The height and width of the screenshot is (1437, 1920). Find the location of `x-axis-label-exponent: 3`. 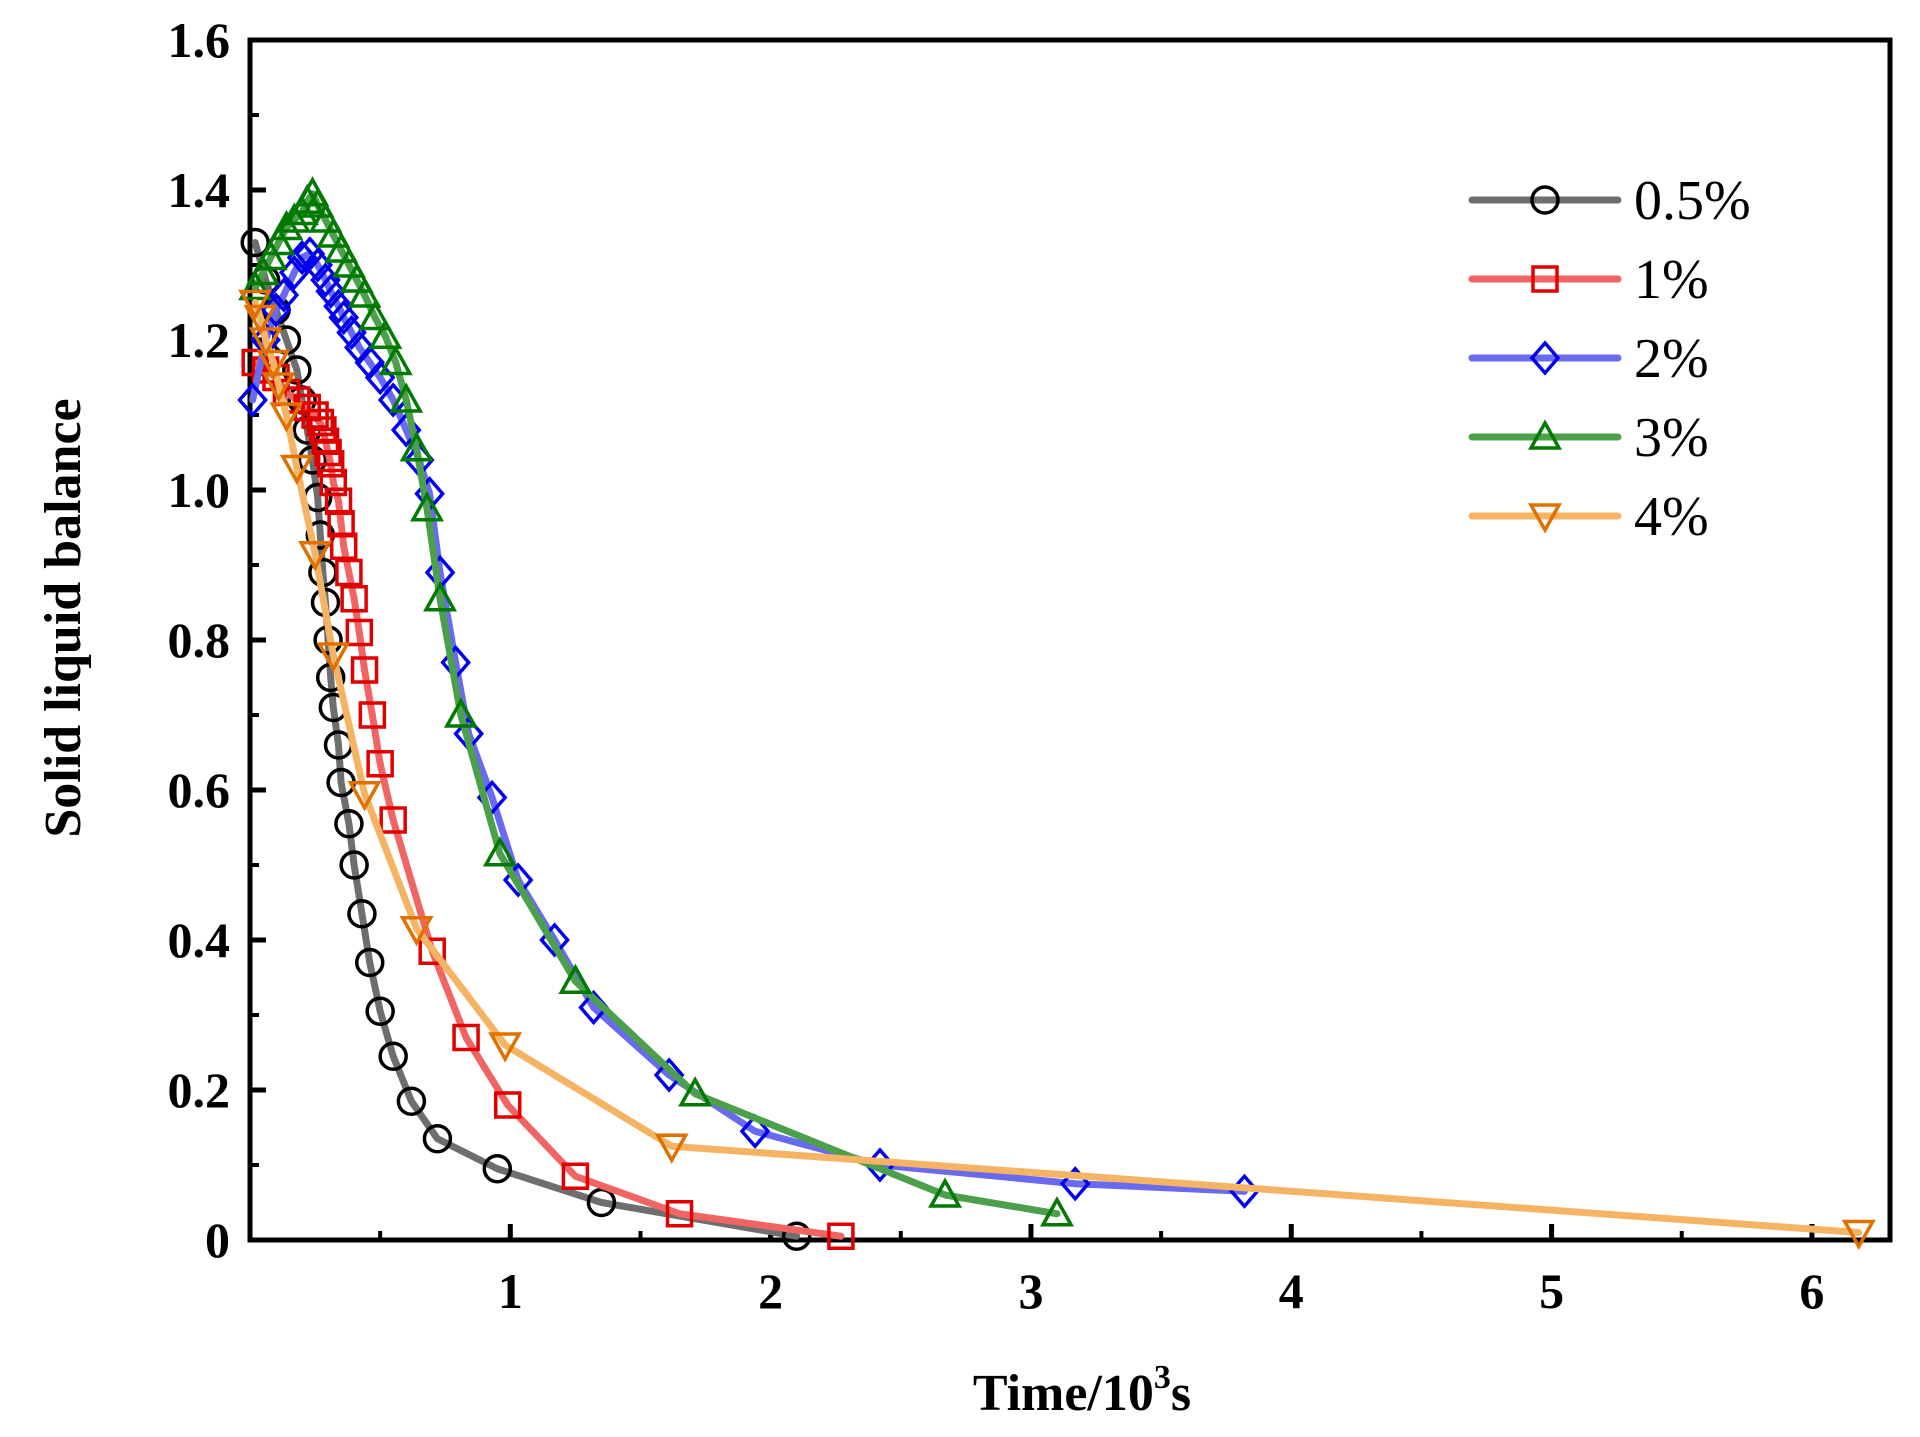

x-axis-label-exponent: 3 is located at coordinates (1162, 1377).